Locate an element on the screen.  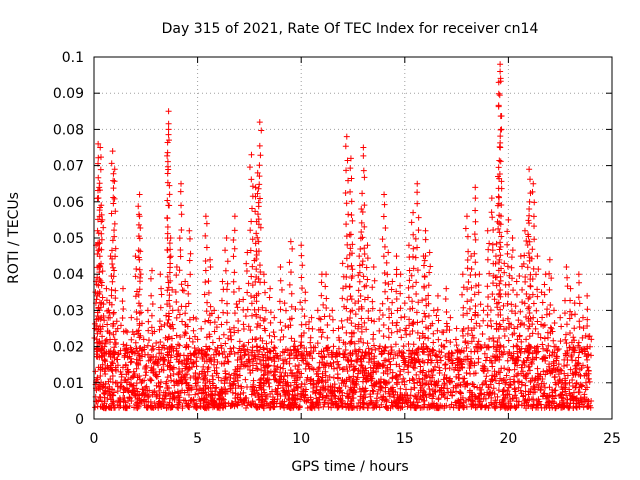
x-tick-label: 25 is located at coordinates (612, 439).